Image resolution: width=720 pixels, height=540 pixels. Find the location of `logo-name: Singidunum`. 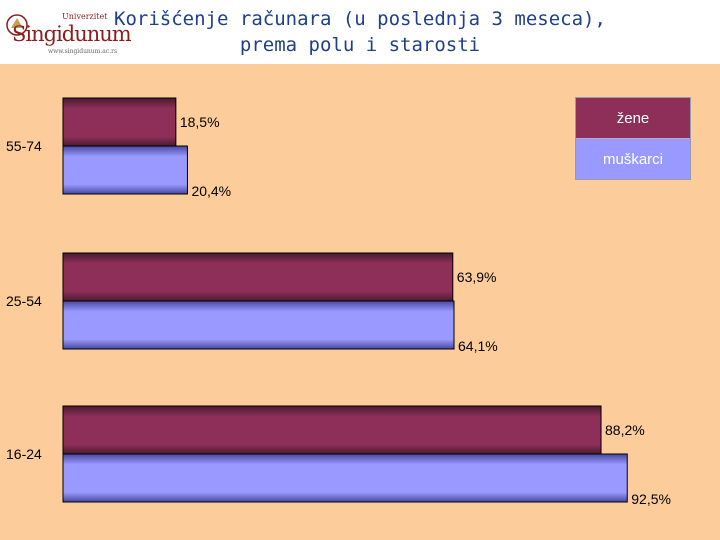

logo-name: Singidunum is located at coordinates (72, 34).